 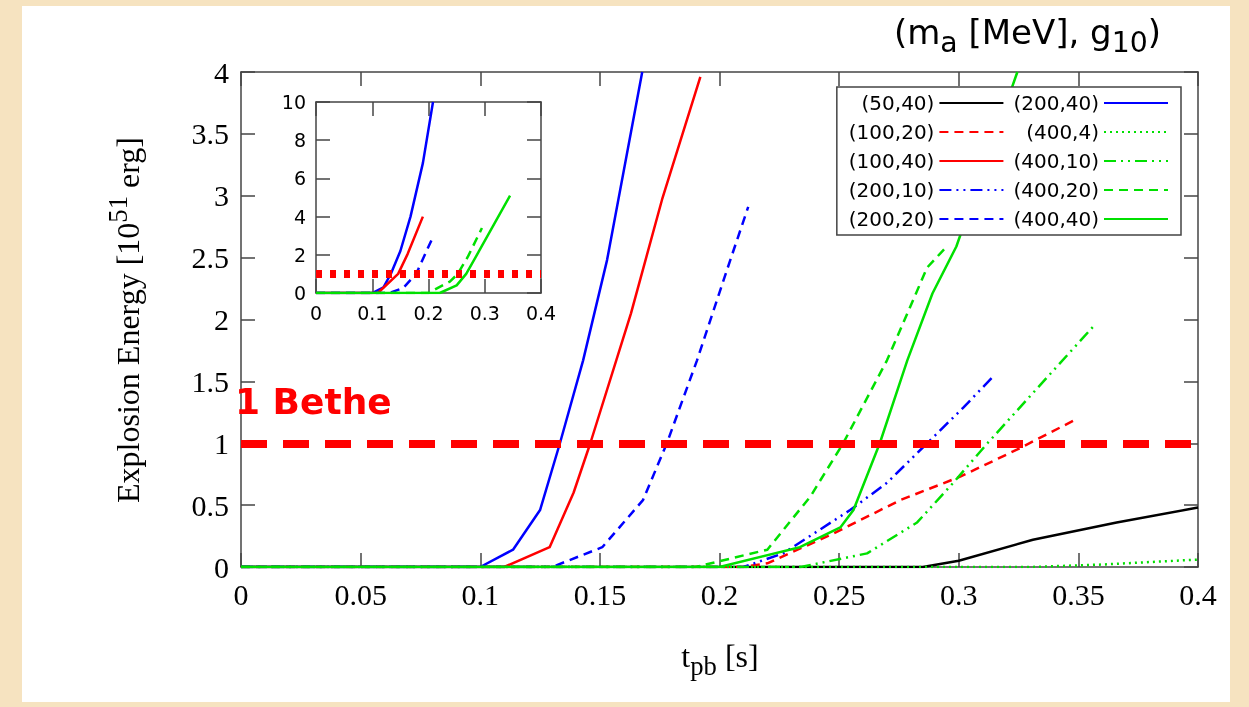 What do you see at coordinates (299, 140) in the screenshot?
I see `y-tick-label: 8` at bounding box center [299, 140].